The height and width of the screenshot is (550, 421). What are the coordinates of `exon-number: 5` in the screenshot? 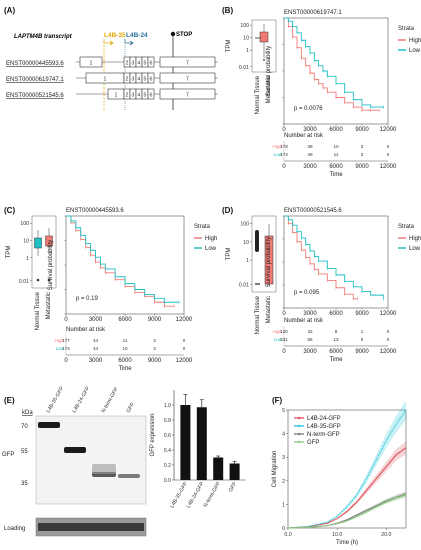 It's located at (145, 80).